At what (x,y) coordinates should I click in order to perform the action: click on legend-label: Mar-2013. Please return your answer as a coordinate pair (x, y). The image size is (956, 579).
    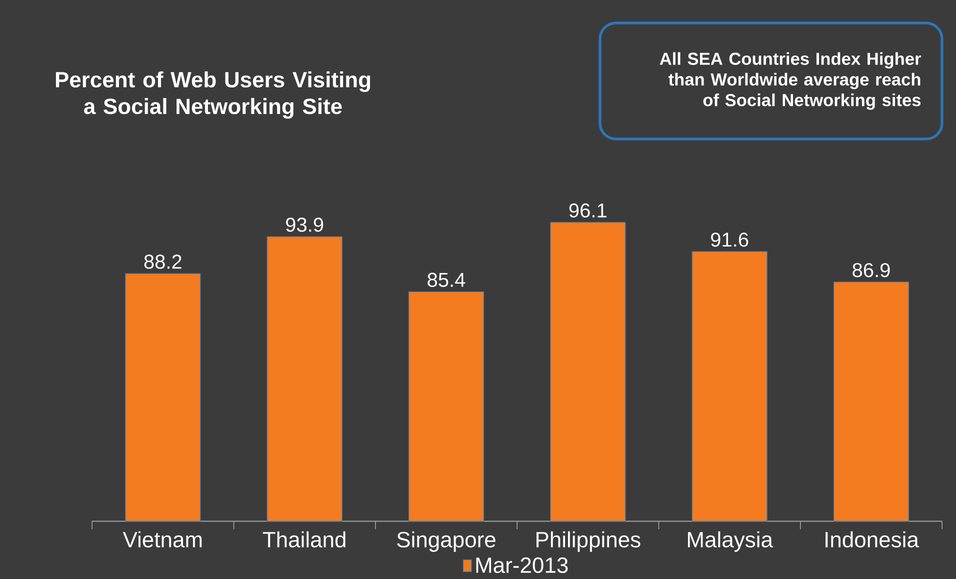
    Looking at the image, I should click on (522, 565).